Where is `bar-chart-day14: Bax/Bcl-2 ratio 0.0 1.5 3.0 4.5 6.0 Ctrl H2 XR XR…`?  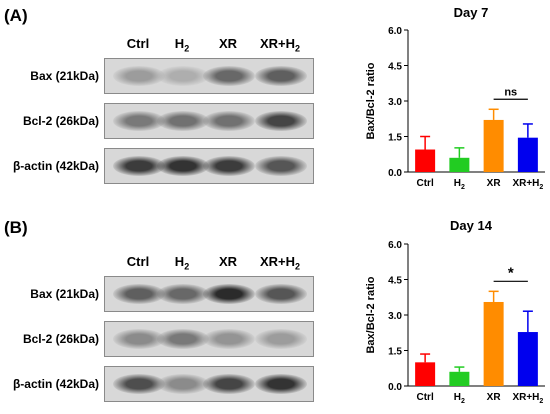
bar-chart-day14: Bax/Bcl-2 ratio 0.0 1.5 3.0 4.5 6.0 Ctrl H2 XR XR… is located at coordinates (455, 322).